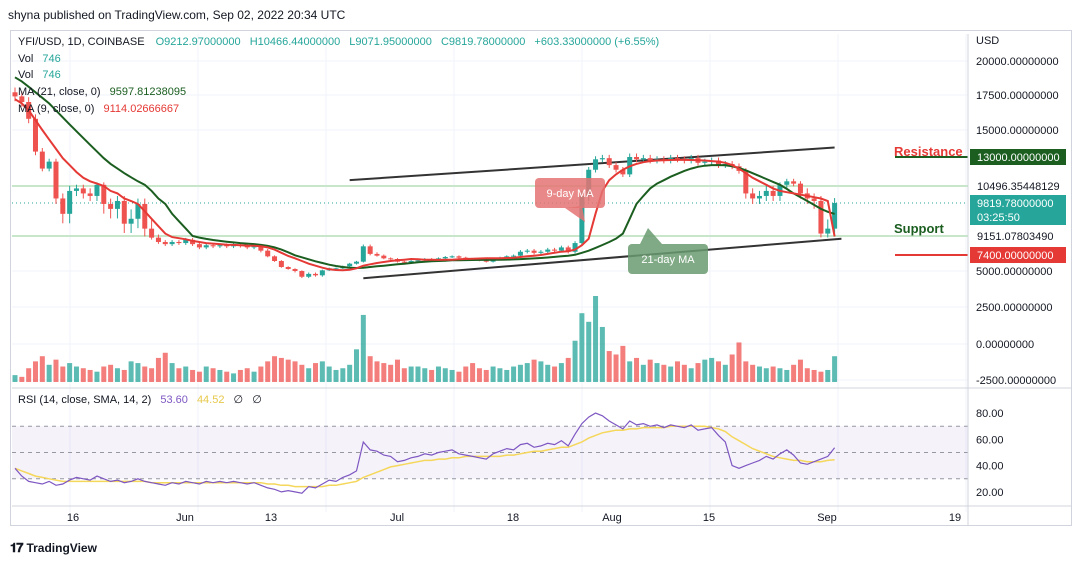  What do you see at coordinates (257, 400) in the screenshot?
I see `rsi-extra-2: ∅` at bounding box center [257, 400].